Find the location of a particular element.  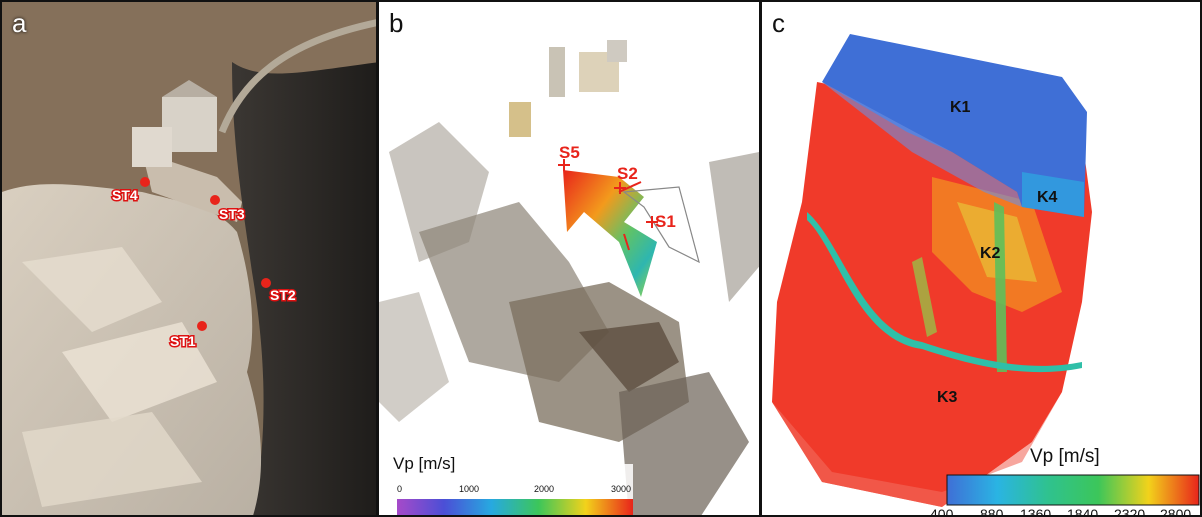

colorbar-c-tick-2800: 2800 is located at coordinates (1175, 511).